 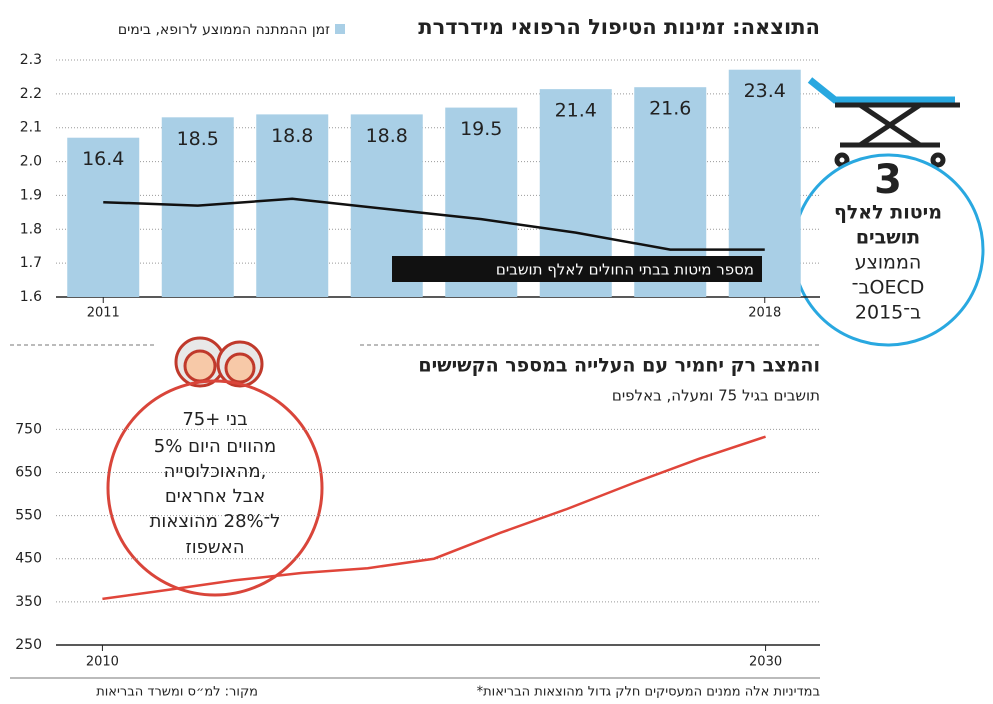 I want to click on y-tick-label: 2.3, so click(x=31, y=60).